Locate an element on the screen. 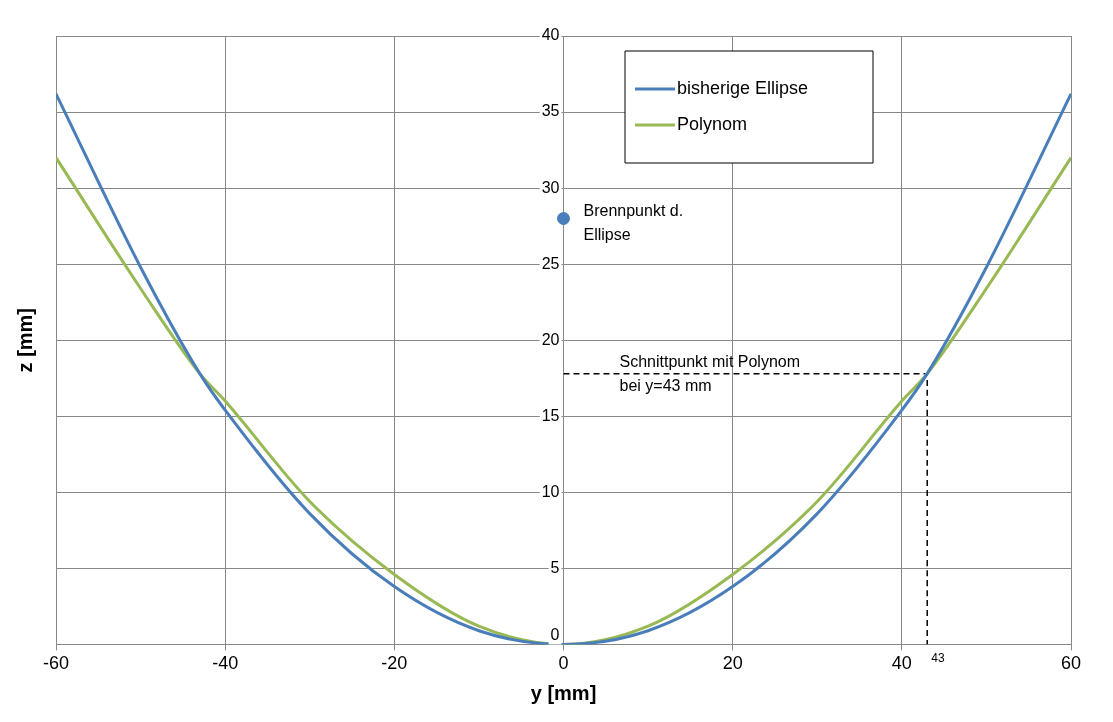 The image size is (1113, 722). x-tick-label: 40 is located at coordinates (901, 663).